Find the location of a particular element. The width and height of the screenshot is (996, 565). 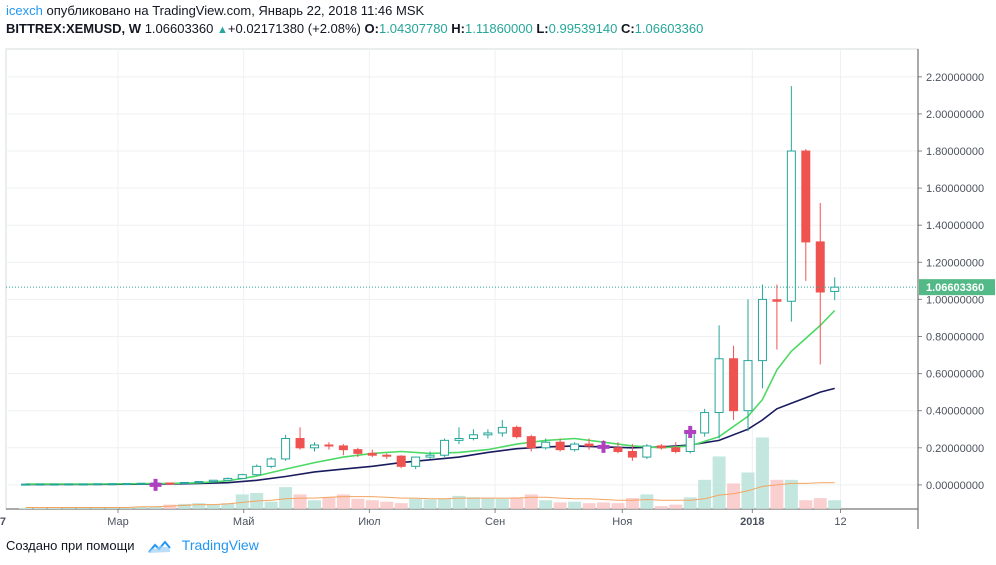

last-price-value: 1.06603360 is located at coordinates (179, 28).